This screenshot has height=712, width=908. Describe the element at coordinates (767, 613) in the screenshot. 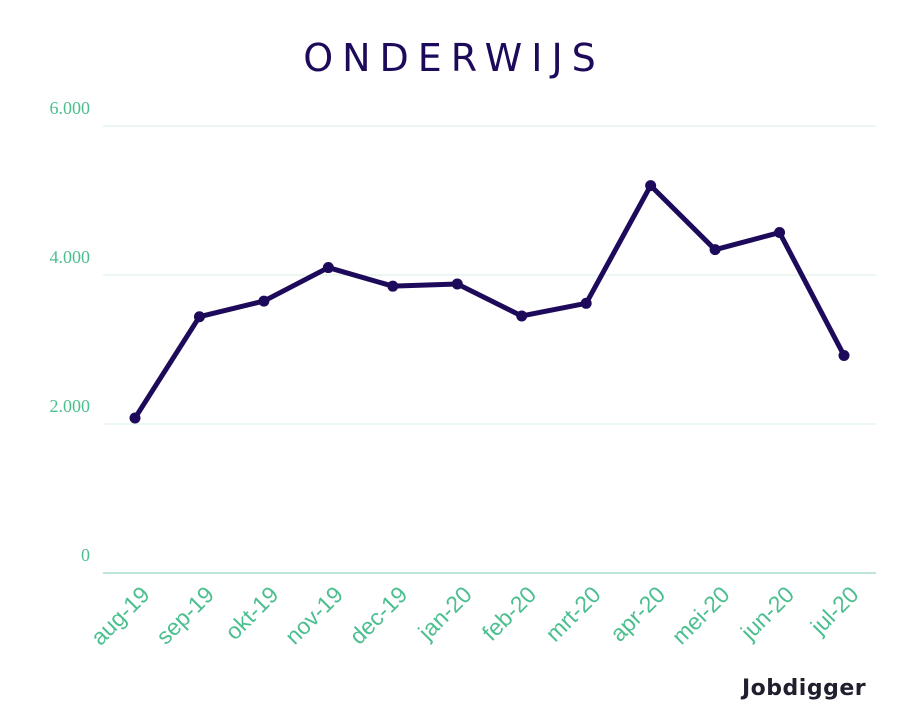

I see `x-tick-label: jun-20` at that location.